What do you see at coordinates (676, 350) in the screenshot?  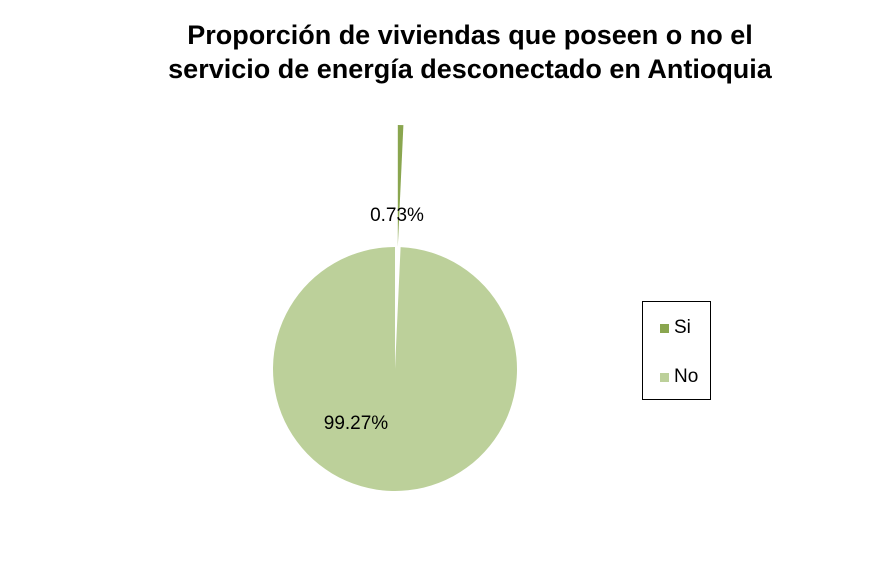 I see `legend: Si No` at bounding box center [676, 350].